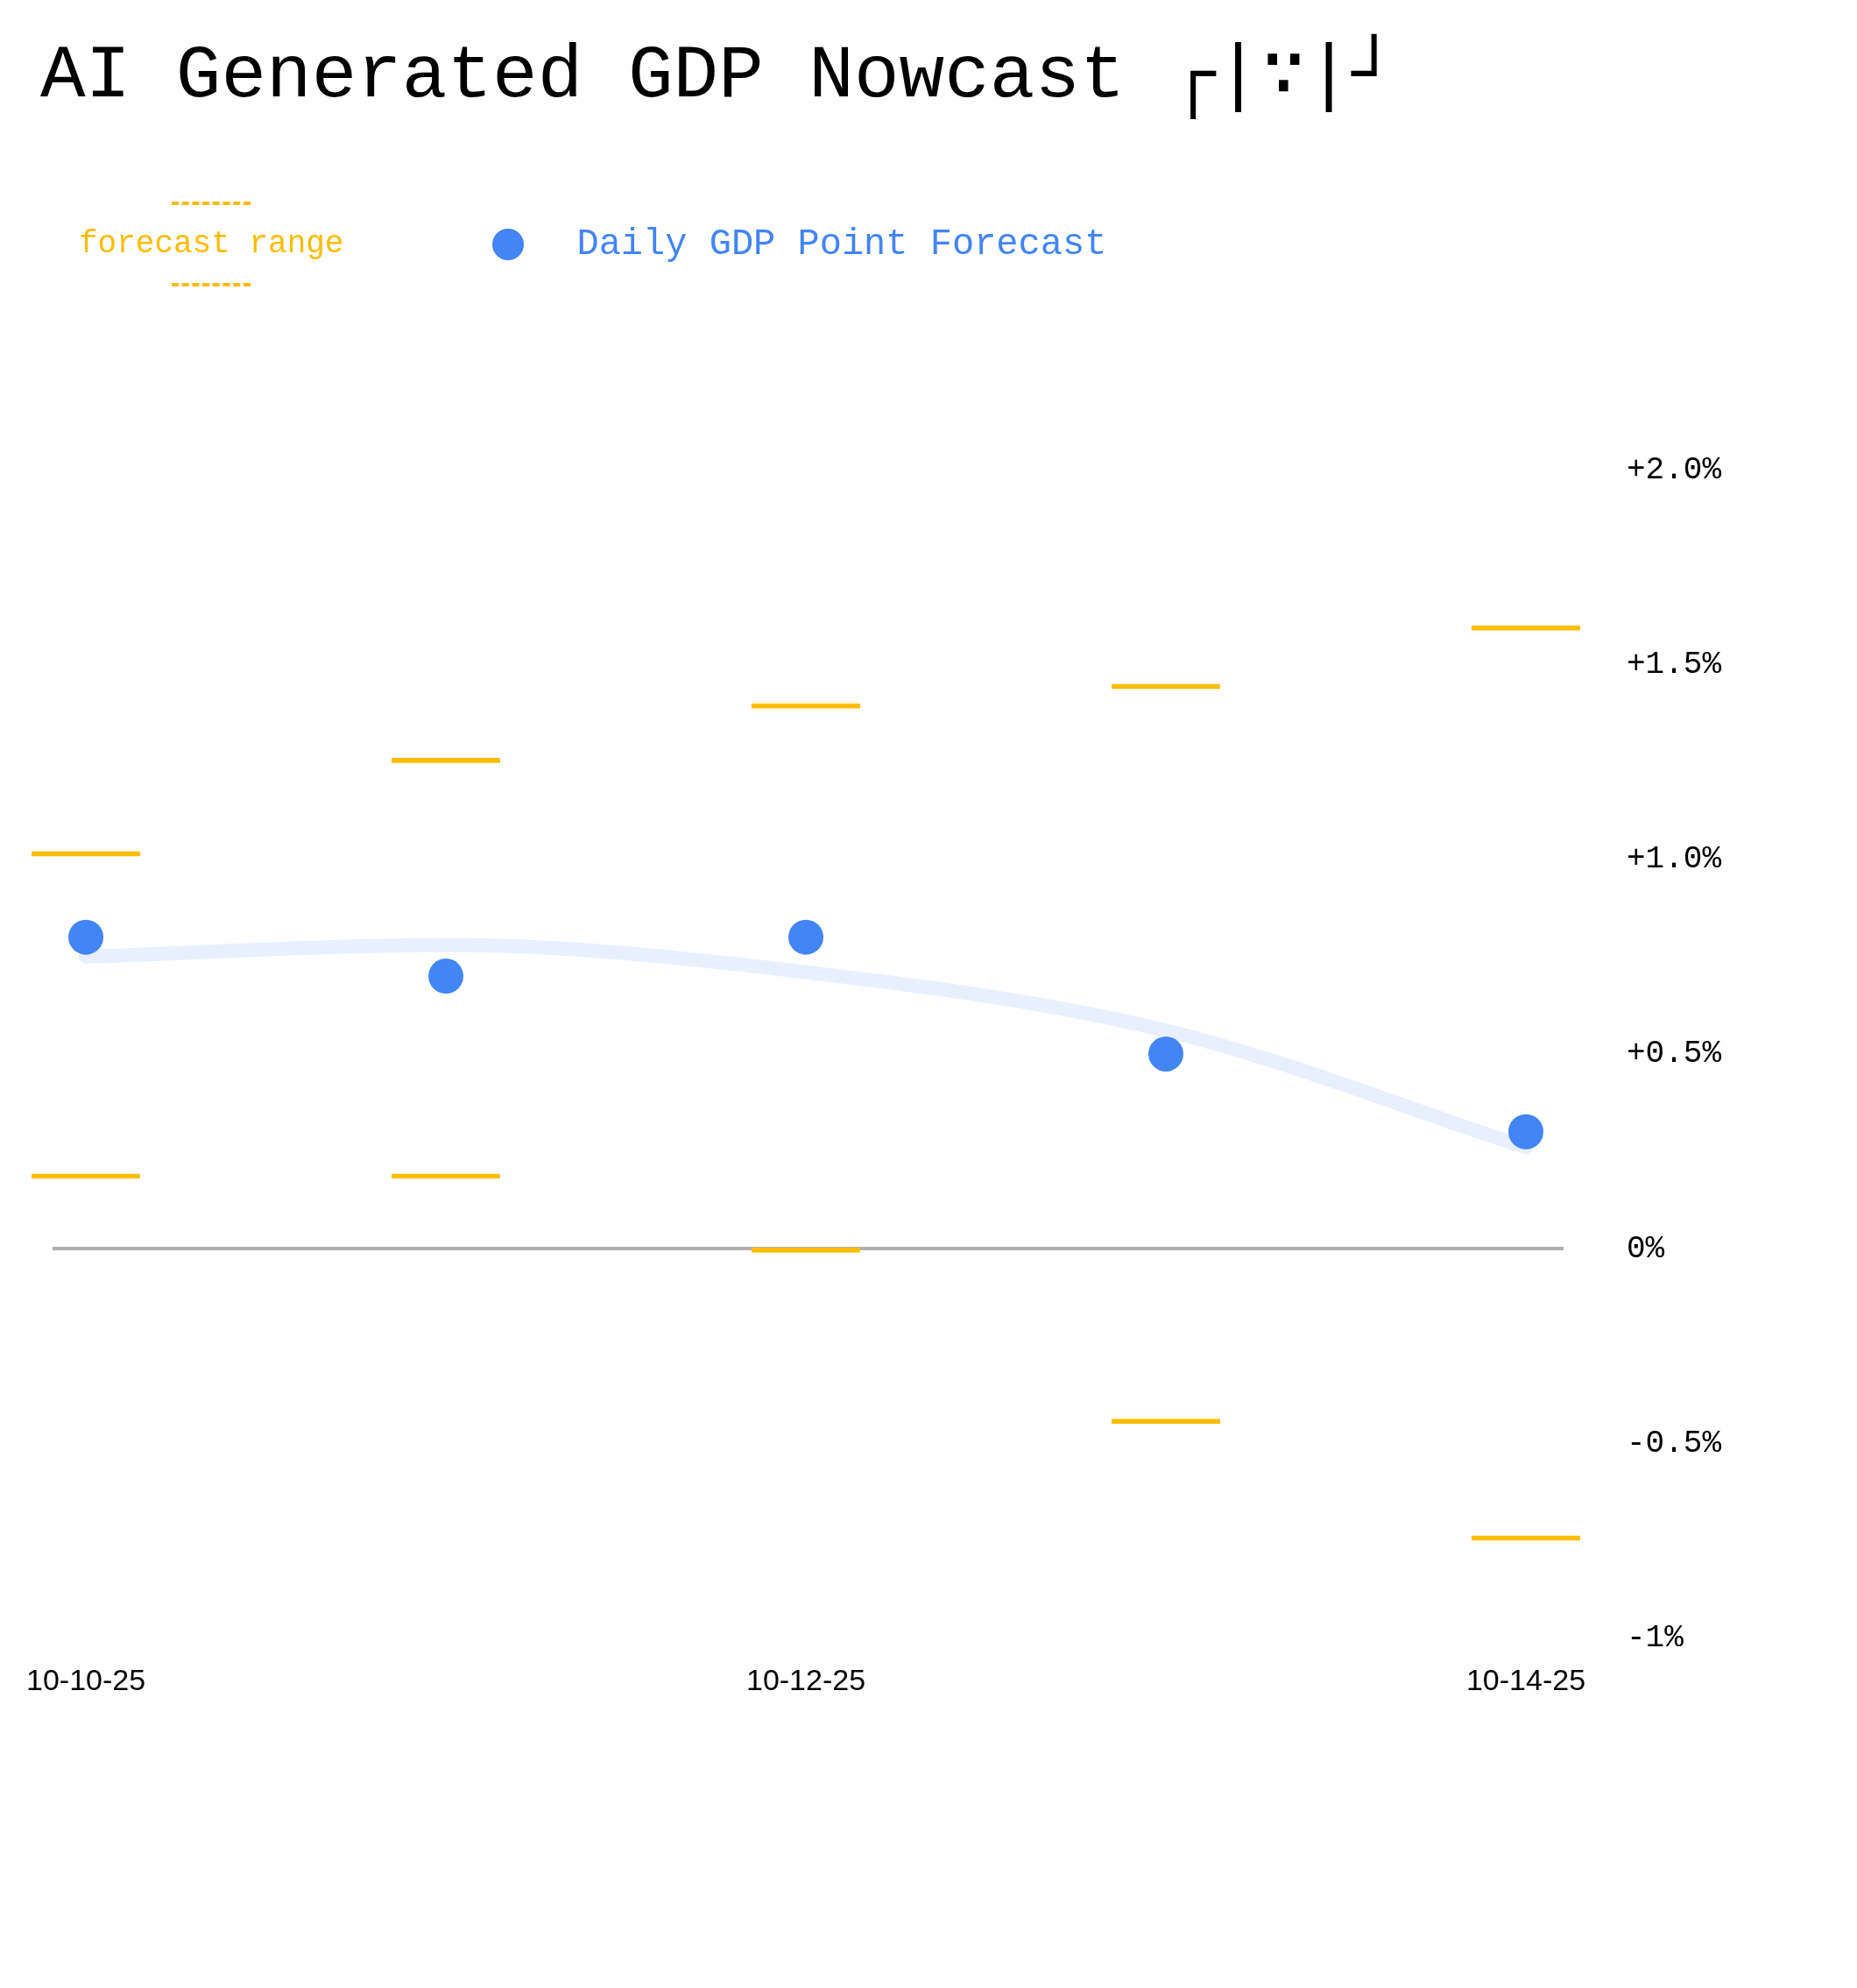 This screenshot has width=1857, height=1988. What do you see at coordinates (1674, 1443) in the screenshot?
I see `y-tick-label: -0.5%` at bounding box center [1674, 1443].